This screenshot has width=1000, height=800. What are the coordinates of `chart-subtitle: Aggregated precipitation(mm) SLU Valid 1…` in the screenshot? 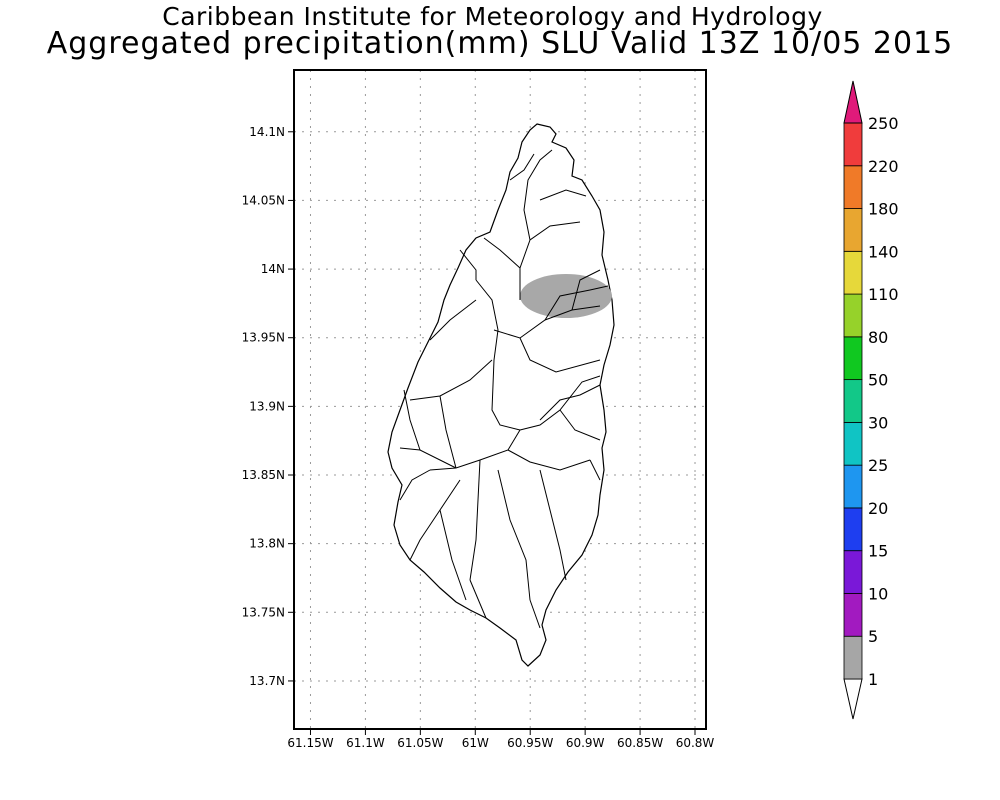 It's located at (500, 43).